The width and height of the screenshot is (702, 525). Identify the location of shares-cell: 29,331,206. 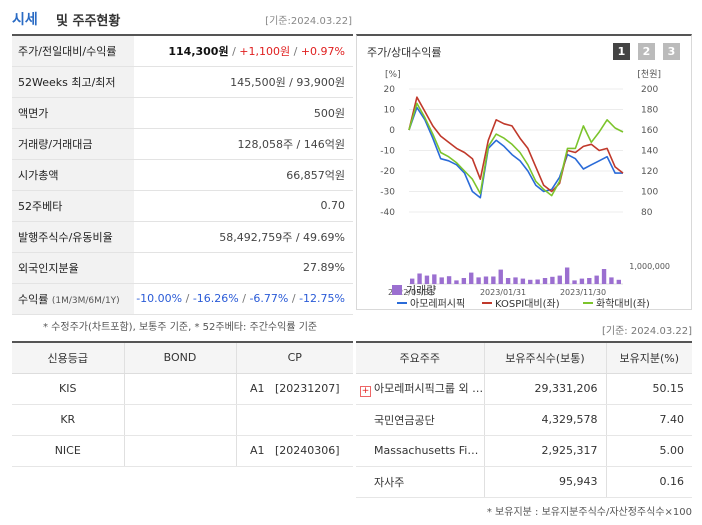
(544, 389).